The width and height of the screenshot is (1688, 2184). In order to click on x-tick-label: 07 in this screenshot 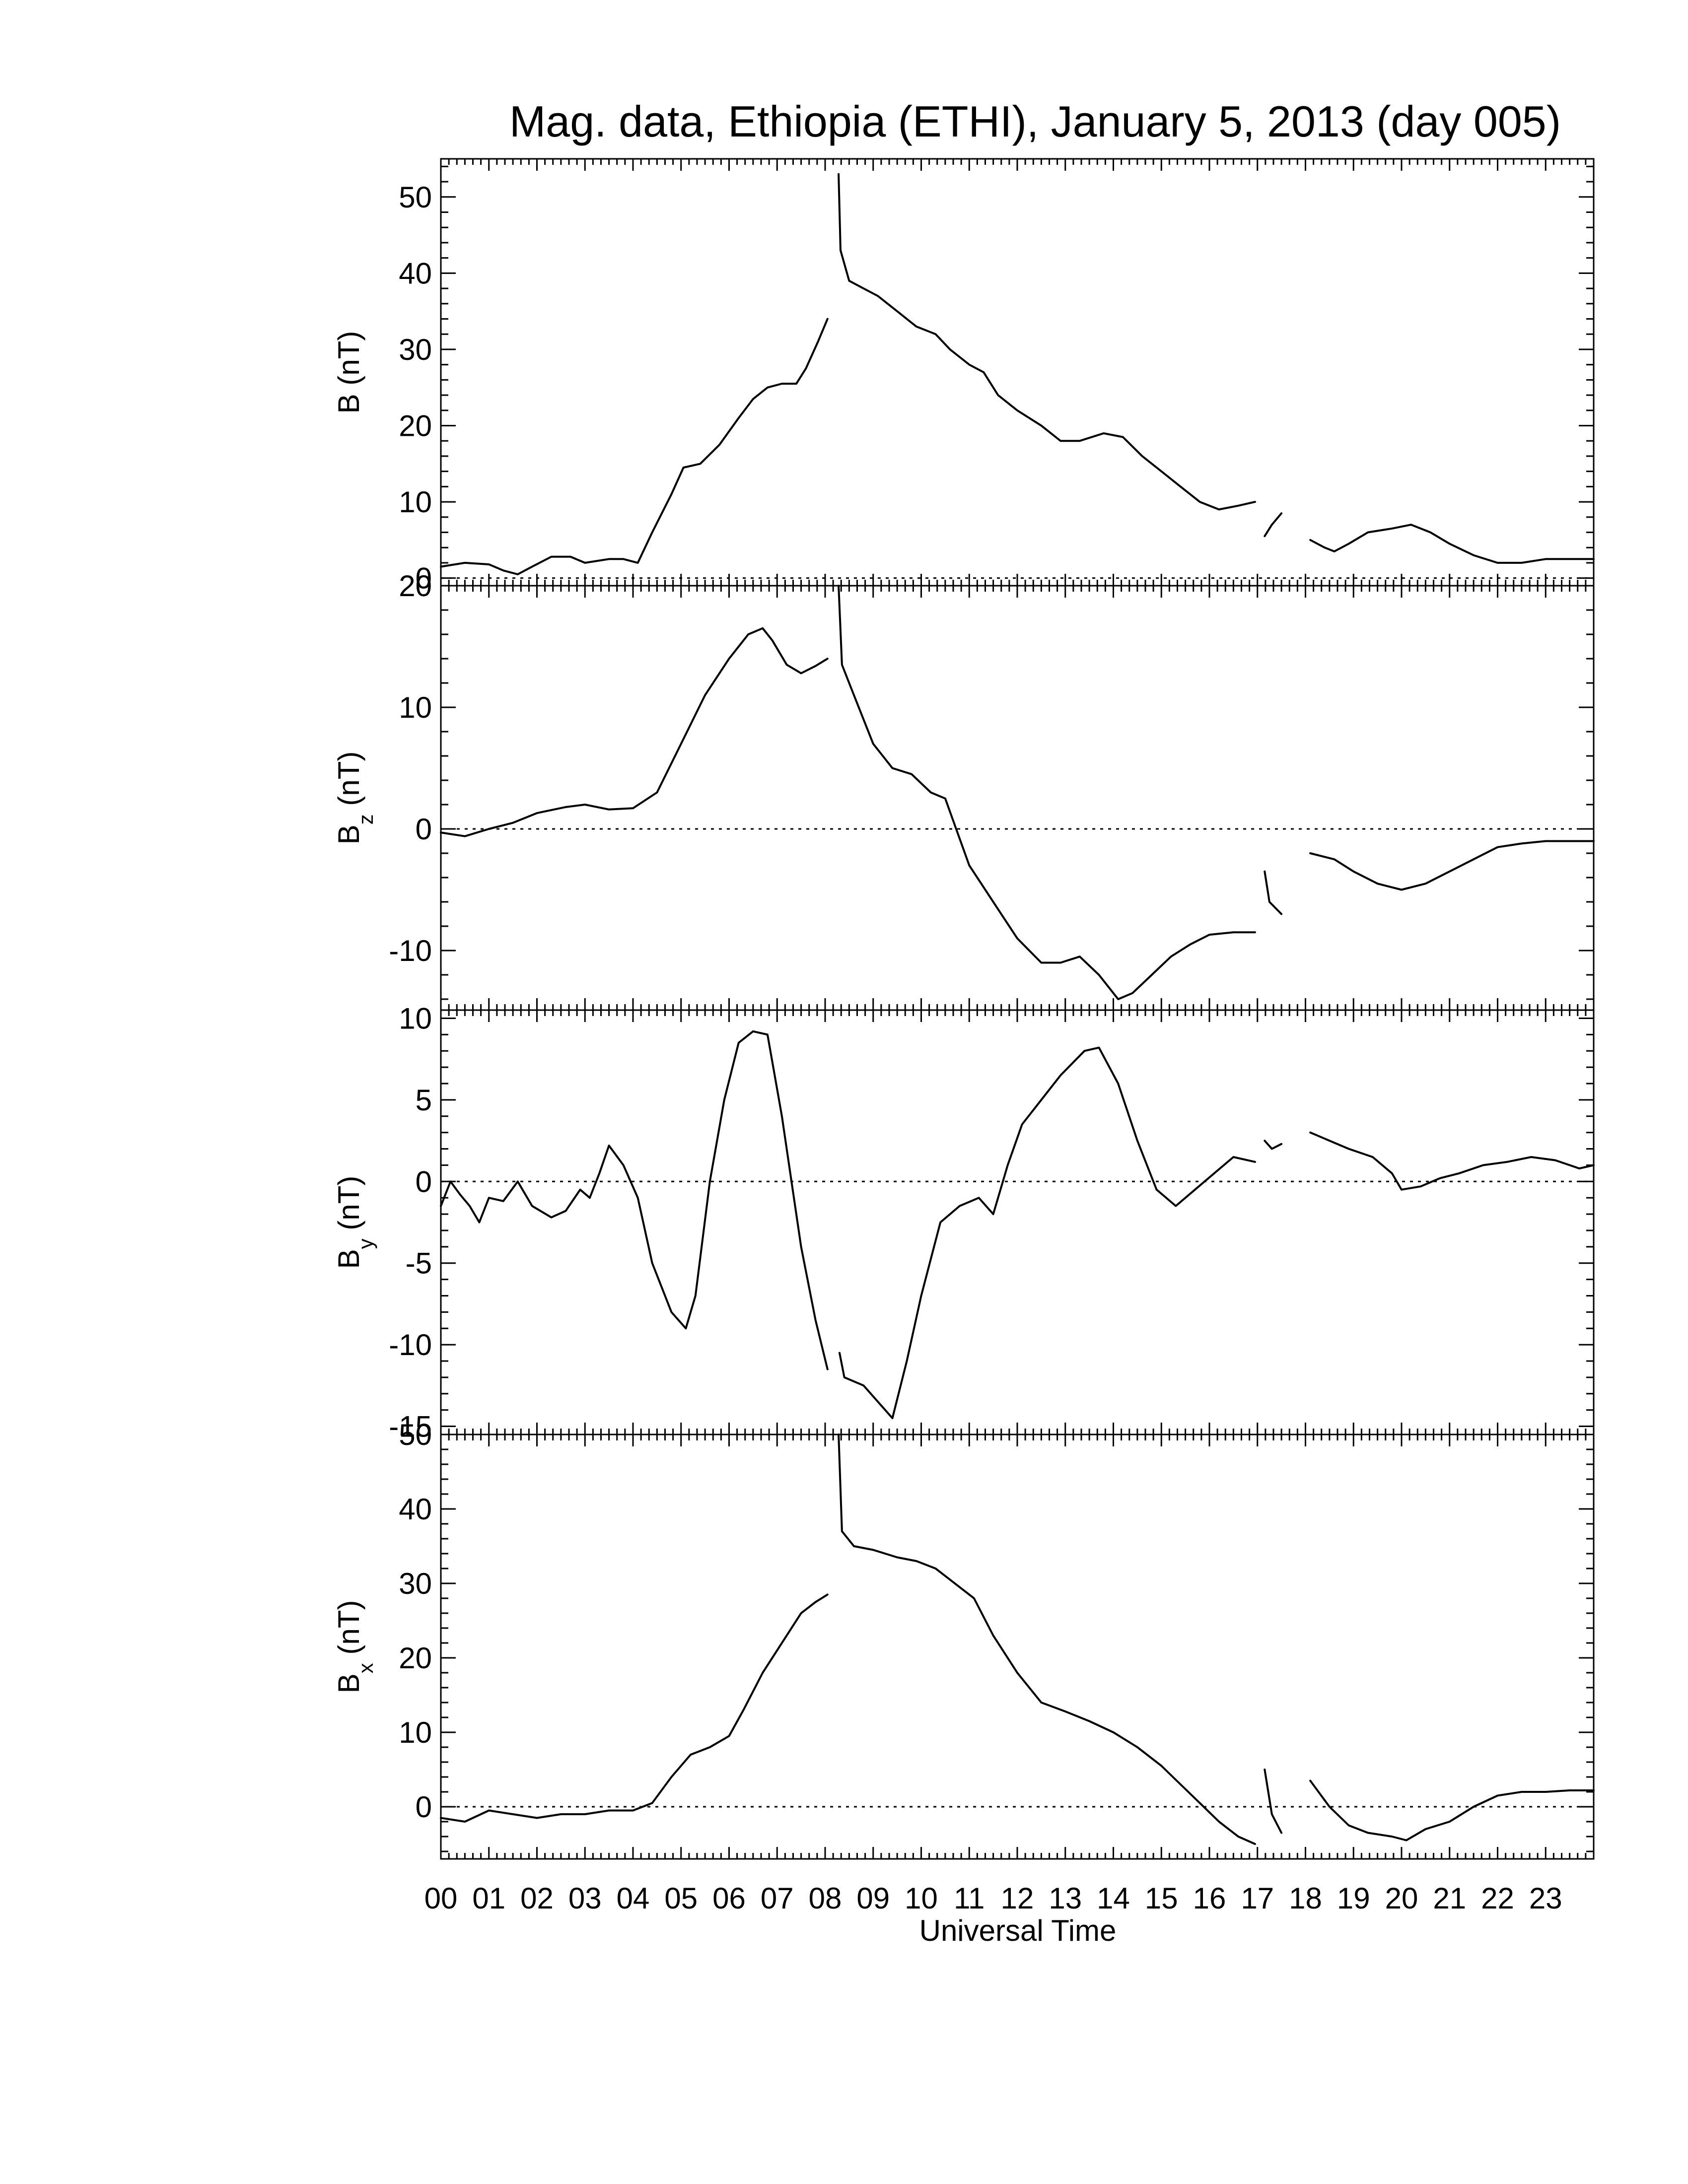, I will do `click(777, 1898)`.